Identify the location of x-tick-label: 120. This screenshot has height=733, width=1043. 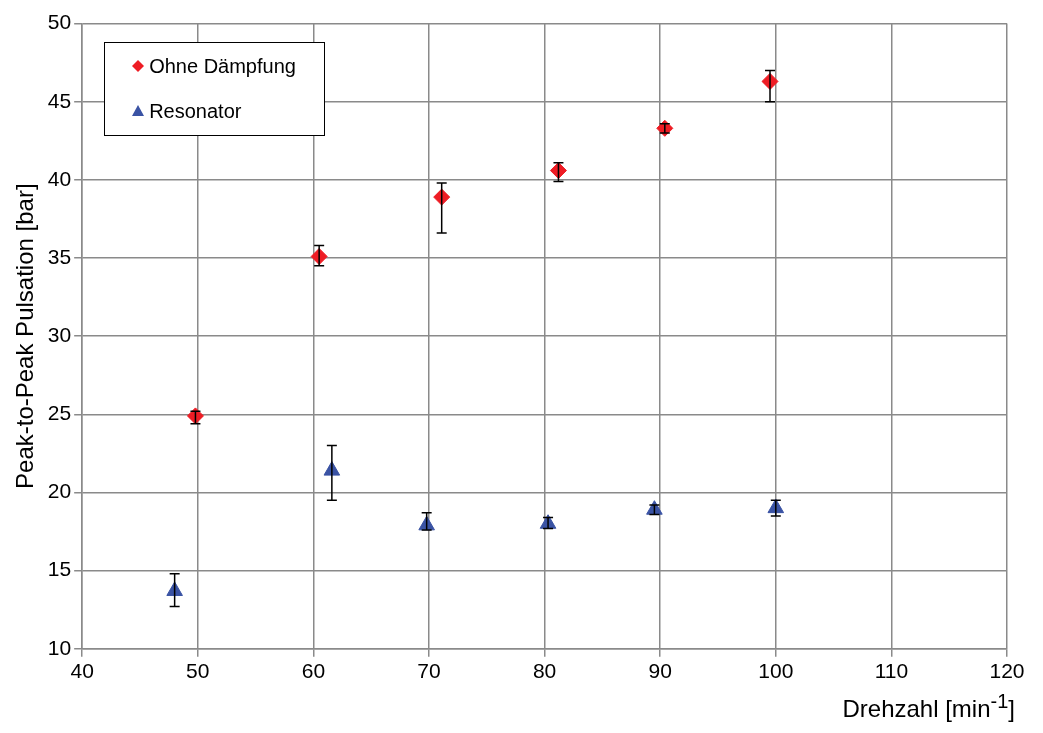
(1007, 671).